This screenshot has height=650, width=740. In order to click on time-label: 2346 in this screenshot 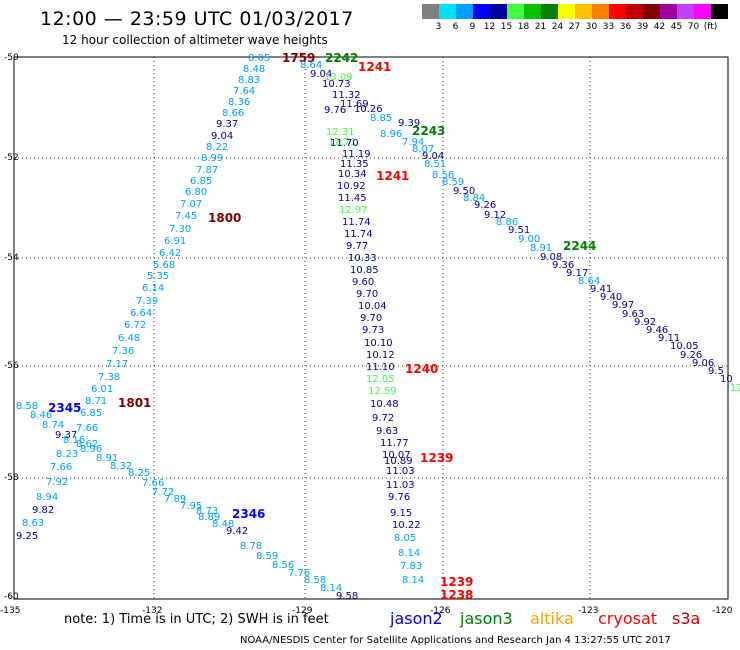, I will do `click(249, 514)`.